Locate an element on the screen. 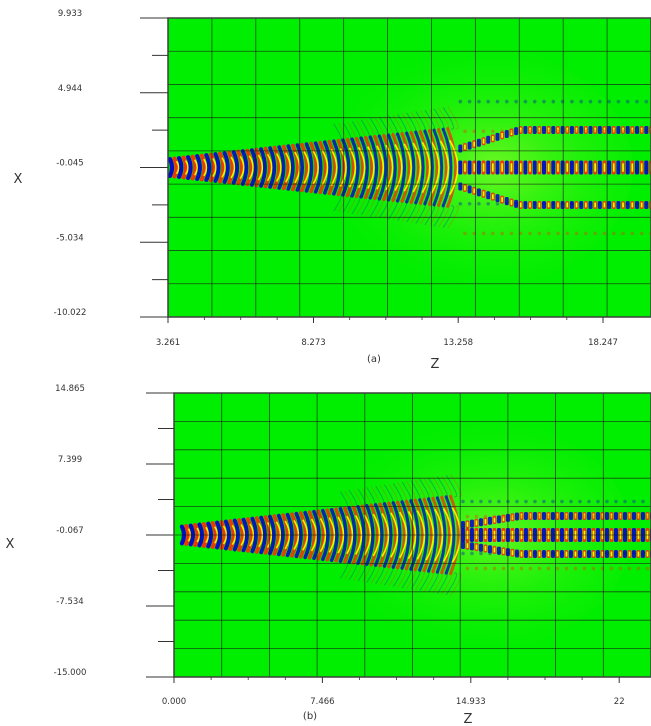 This screenshot has height=726, width=651. panel-b-x-ticks: 0.000 7.466 14.933 22 is located at coordinates (393, 692).